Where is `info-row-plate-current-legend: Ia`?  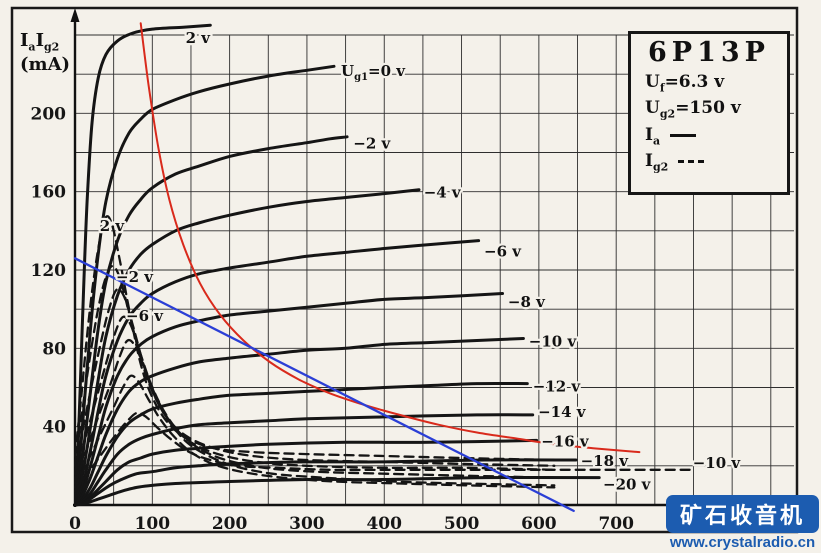 info-row-plate-current-legend: Ia is located at coordinates (716, 136).